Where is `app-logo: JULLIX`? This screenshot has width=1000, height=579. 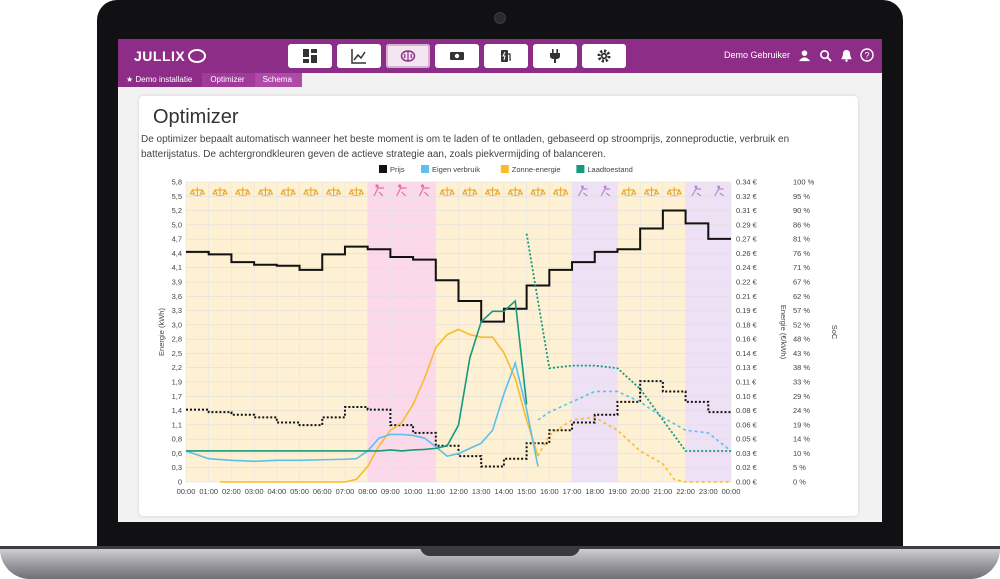 app-logo: JULLIX is located at coordinates (170, 56).